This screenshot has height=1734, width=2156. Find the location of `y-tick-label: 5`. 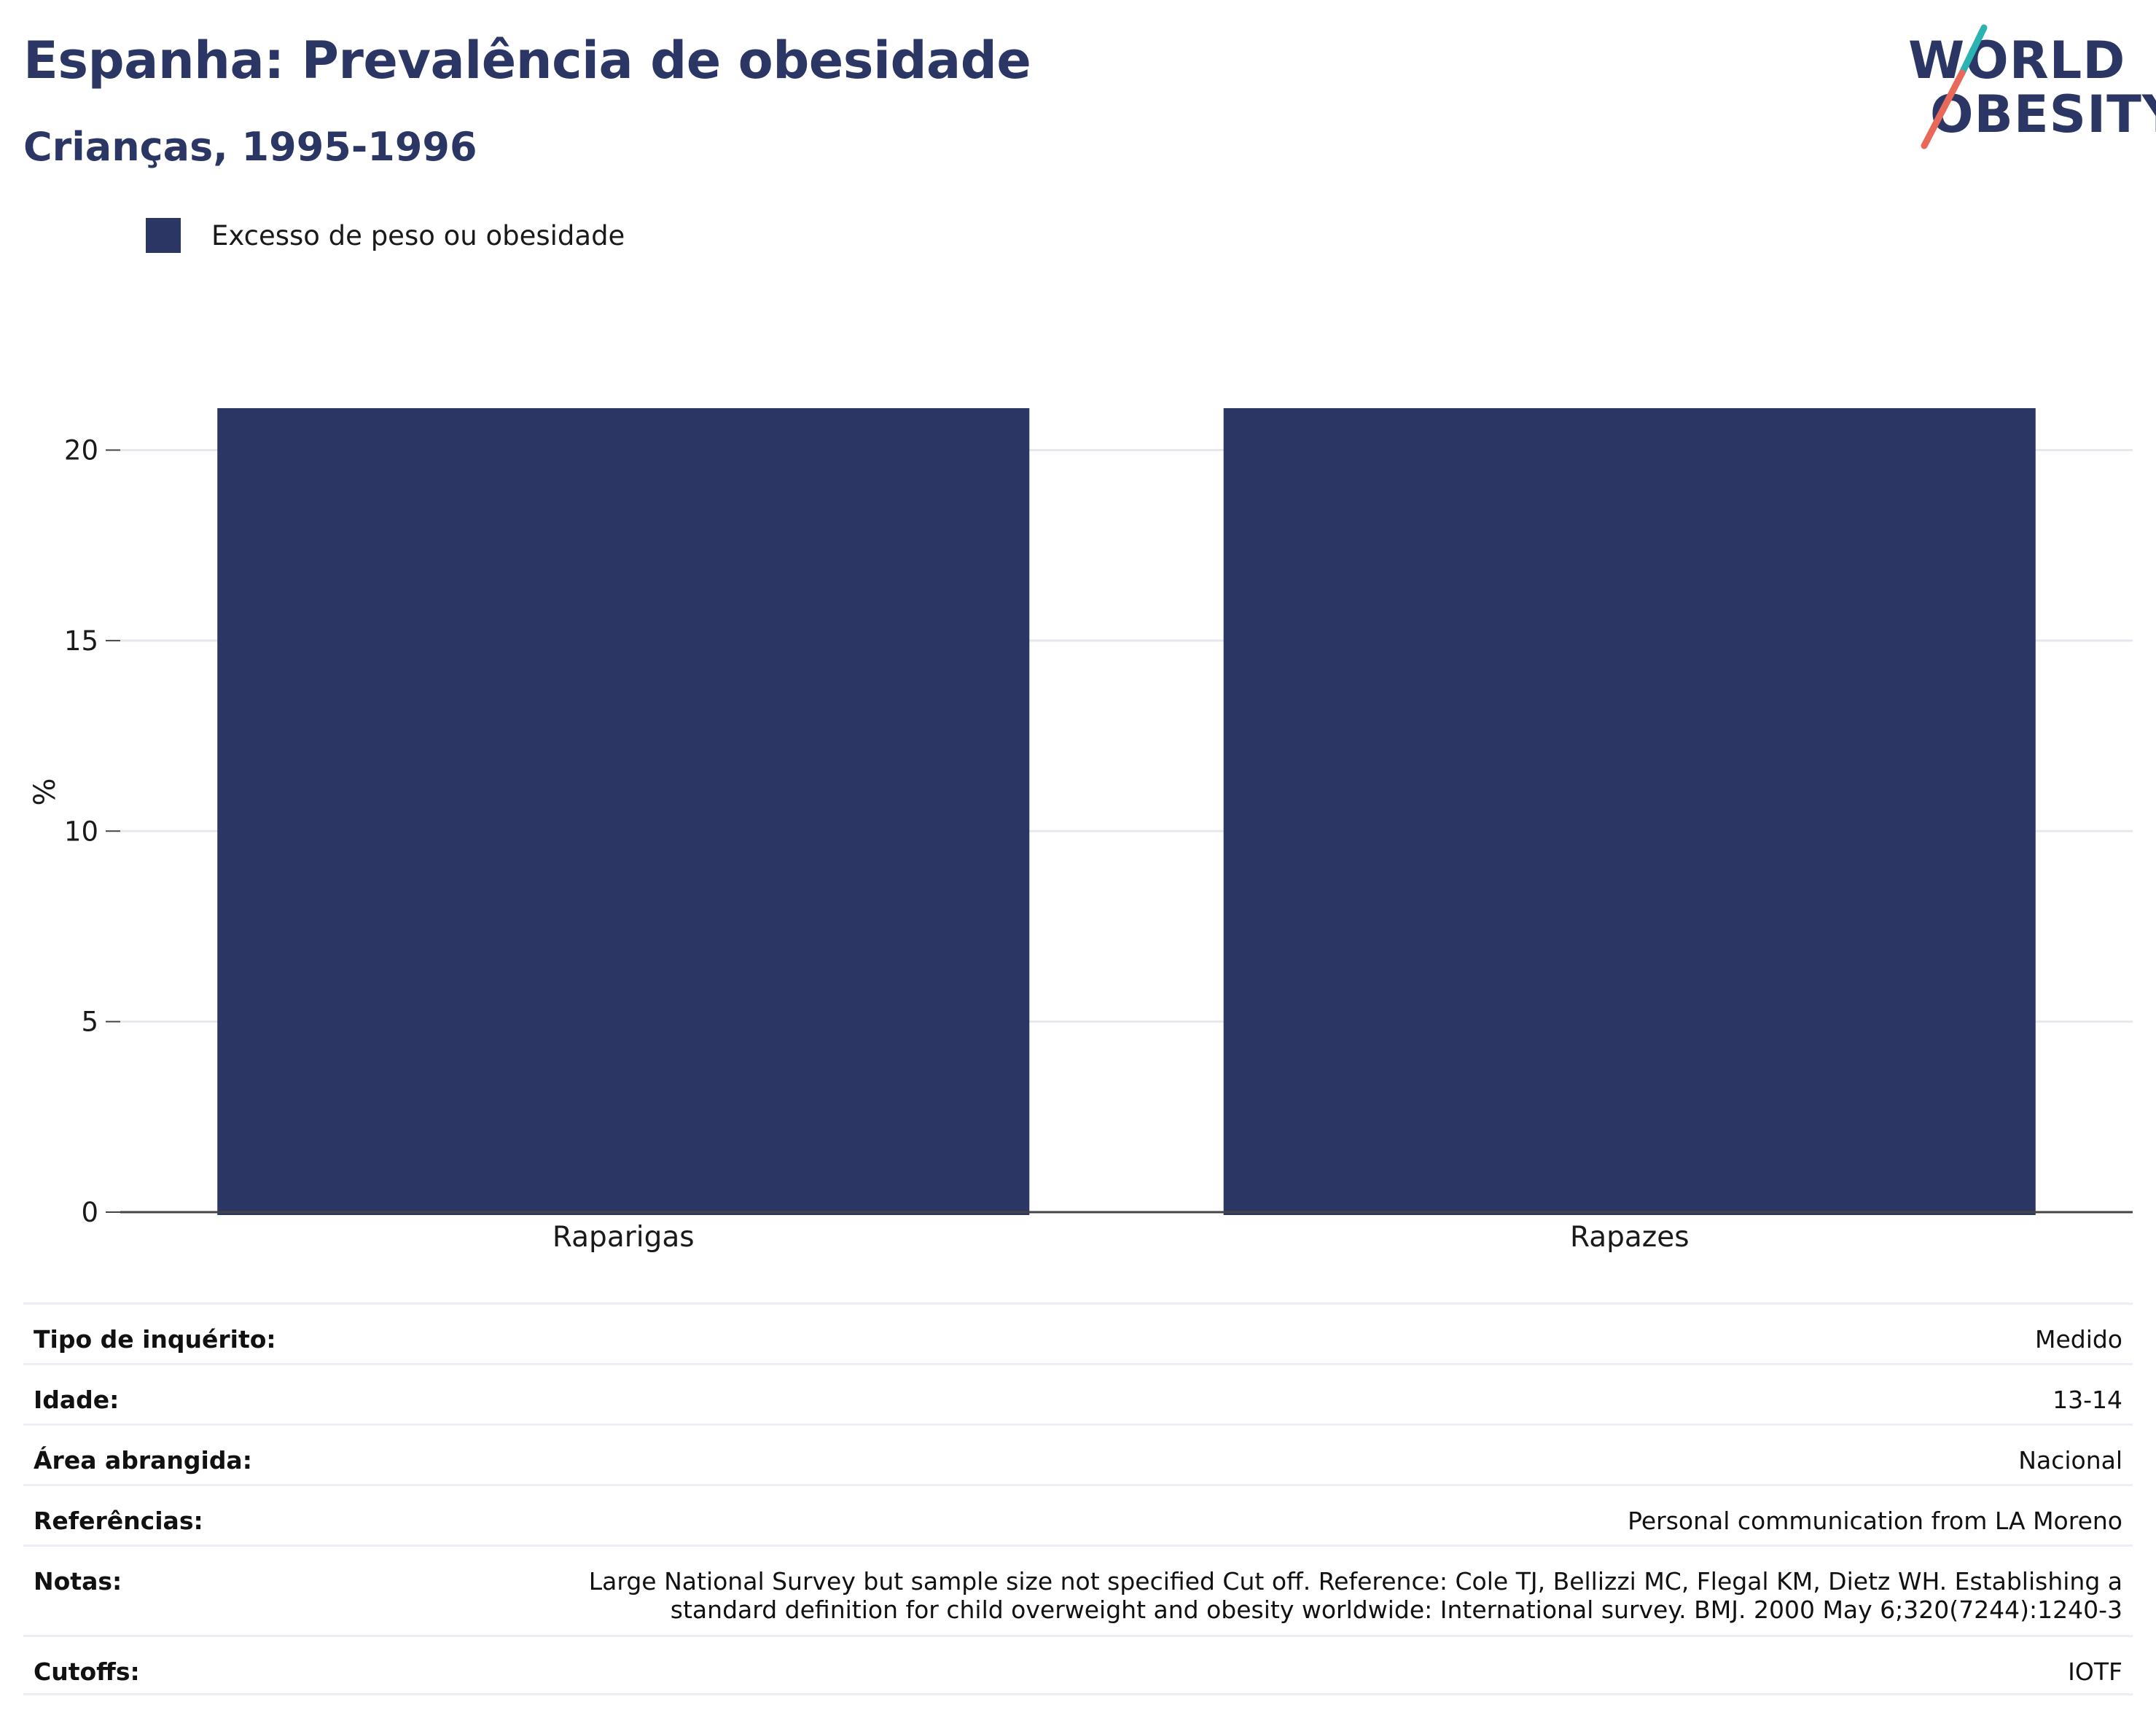

y-tick-label: 5 is located at coordinates (90, 1022).